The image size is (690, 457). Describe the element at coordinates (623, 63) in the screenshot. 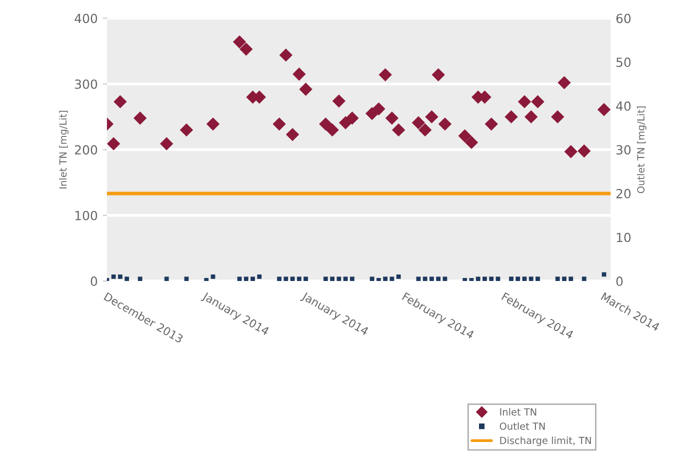

I see `y2-tick-label: 50` at that location.